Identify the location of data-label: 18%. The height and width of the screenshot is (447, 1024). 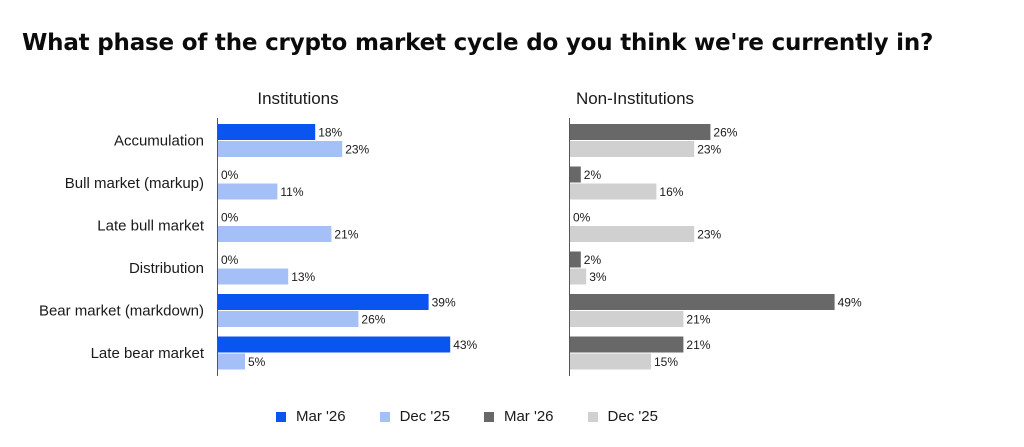
(330, 133).